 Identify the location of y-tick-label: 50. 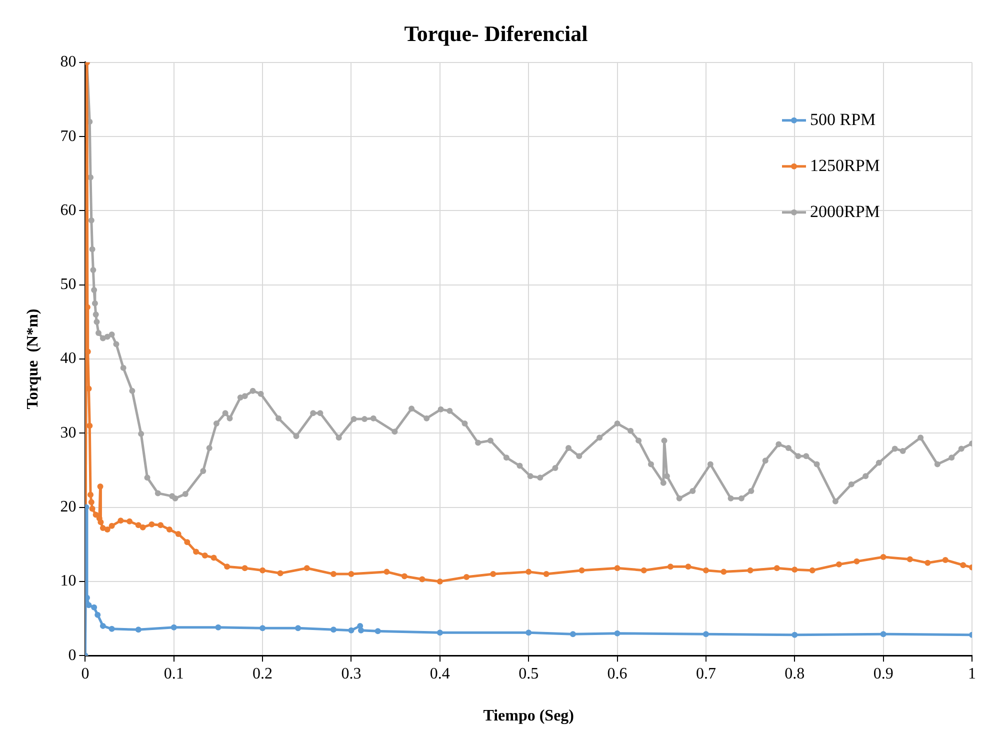
(68, 285).